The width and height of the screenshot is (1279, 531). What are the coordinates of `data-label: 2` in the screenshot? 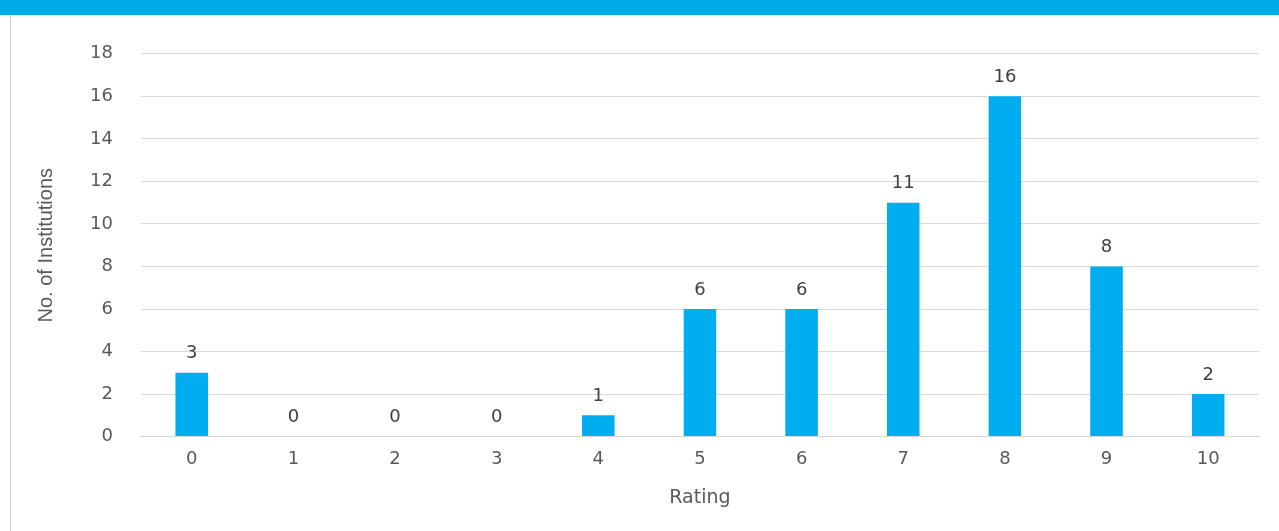 It's located at (1208, 373).